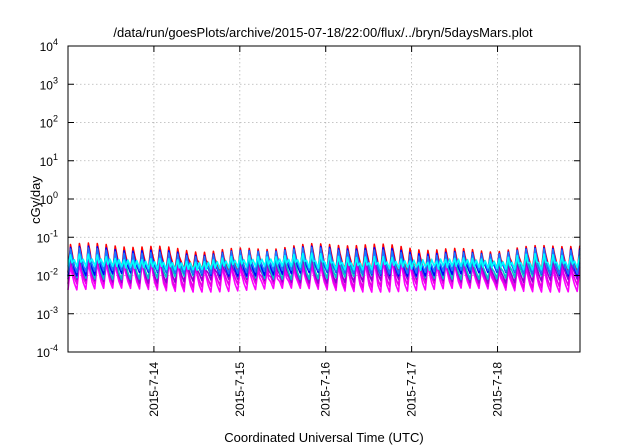 The image size is (640, 448). I want to click on x-tick-label: 2015-7-17, so click(412, 389).